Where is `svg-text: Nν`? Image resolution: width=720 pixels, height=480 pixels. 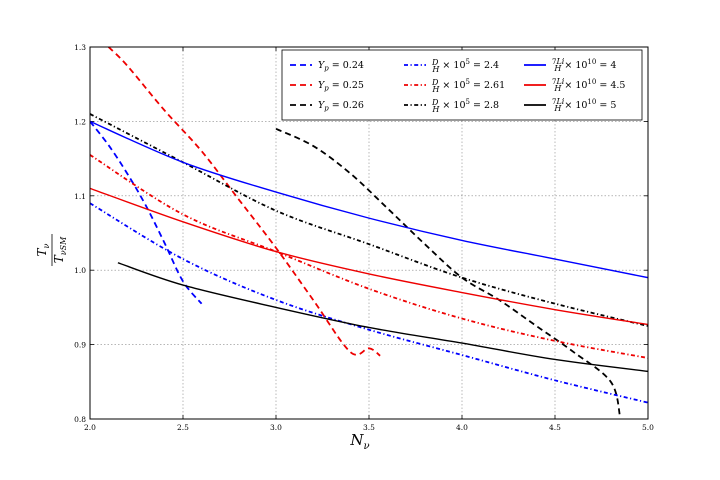 svg-text: Nν is located at coordinates (359, 441).